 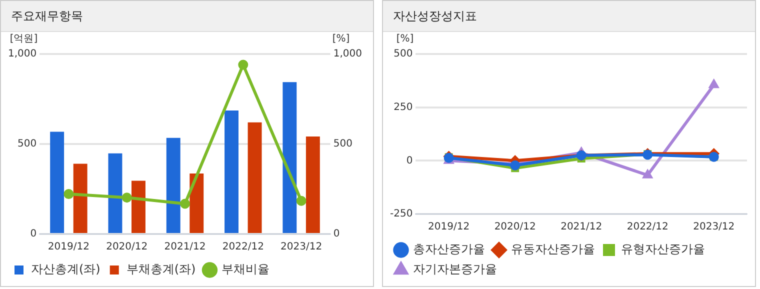 What do you see at coordinates (246, 269) in the screenshot?
I see `legend-label: 부채비율` at bounding box center [246, 269].